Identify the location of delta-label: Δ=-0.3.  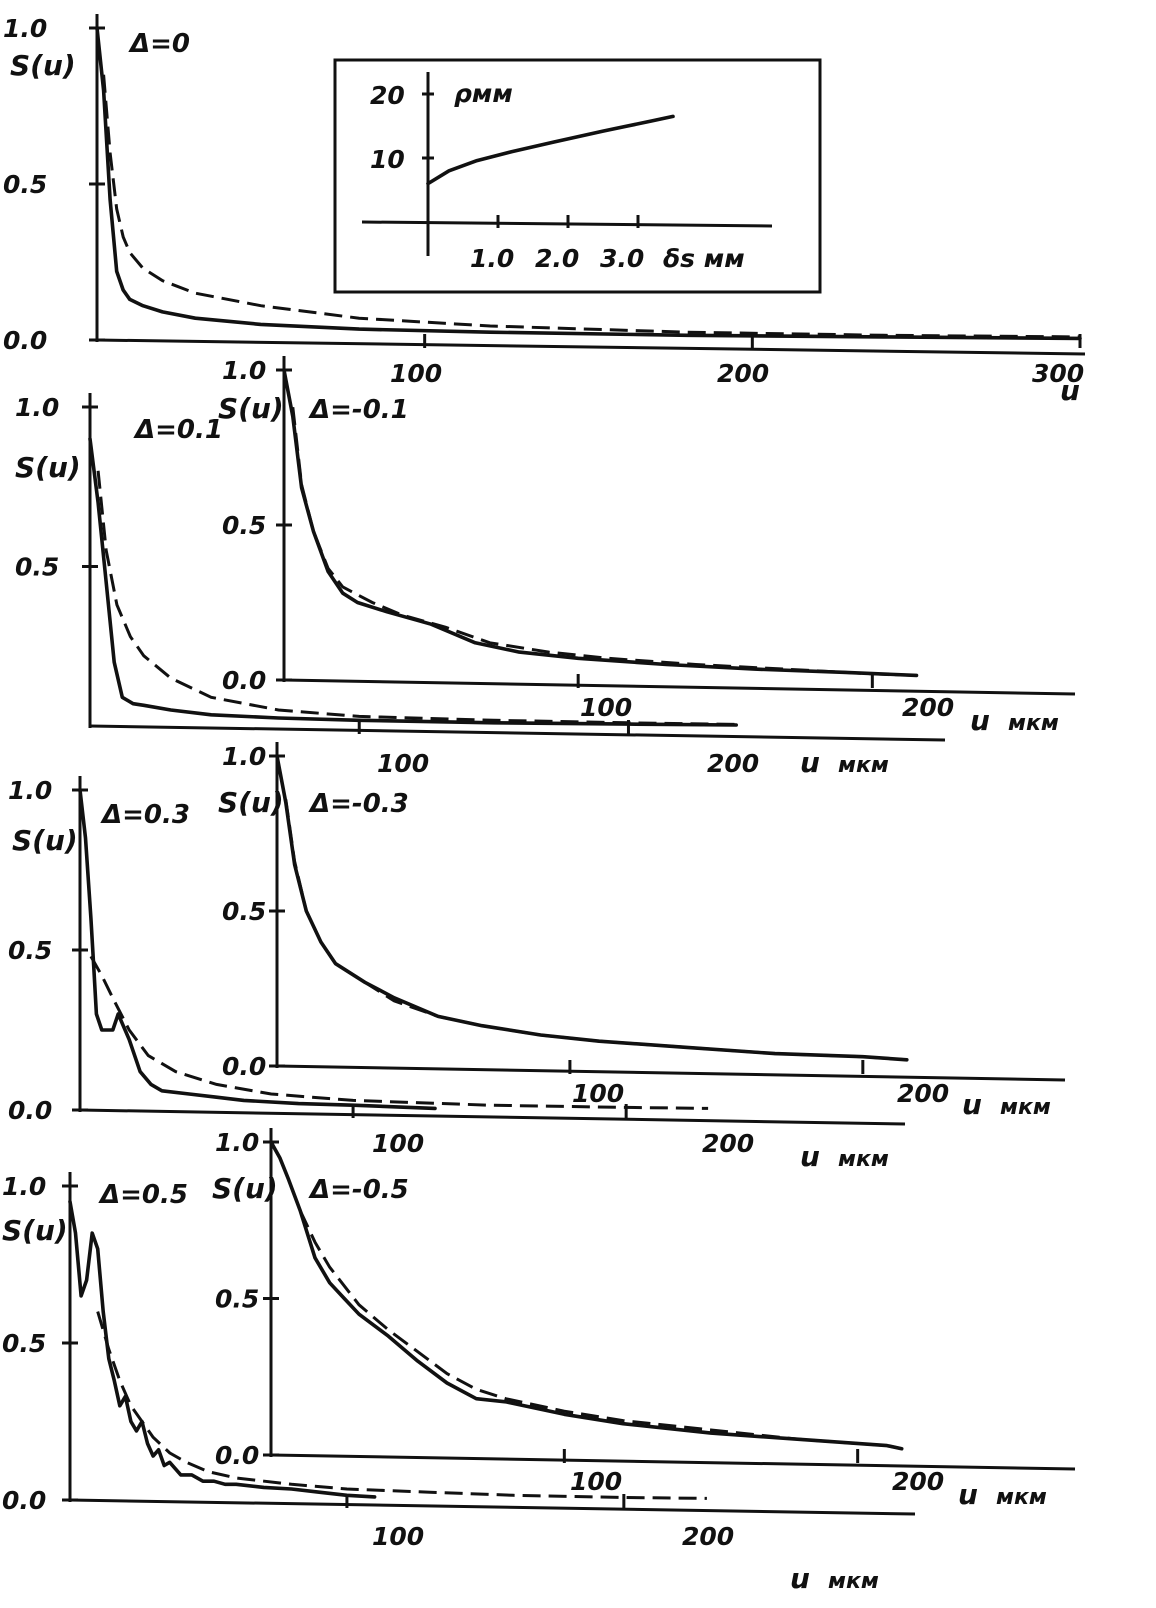
(358, 804).